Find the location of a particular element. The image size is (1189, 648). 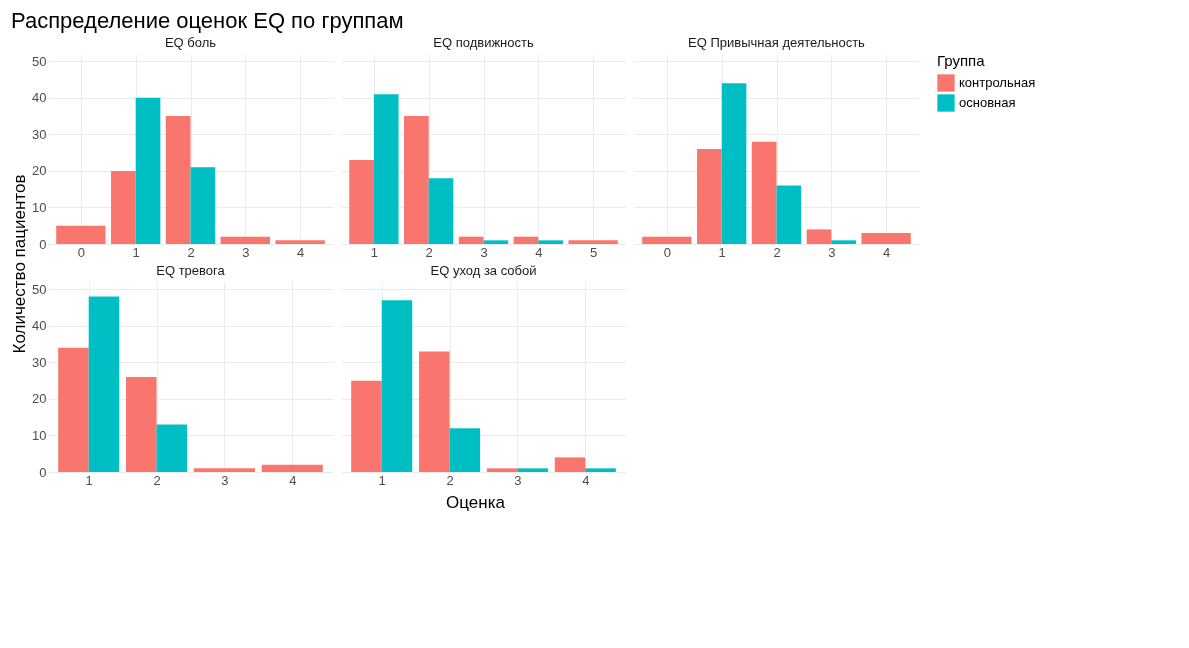

legend-title: Группа is located at coordinates (961, 60).